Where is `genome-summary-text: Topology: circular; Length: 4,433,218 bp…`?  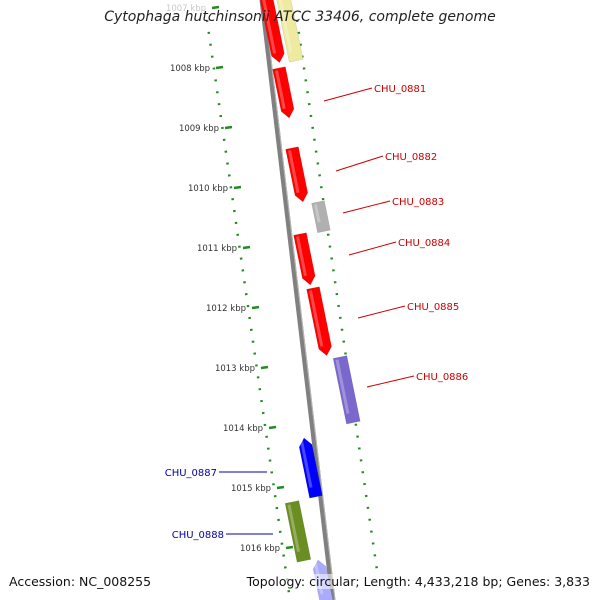
genome-summary-text: Topology: circular; Length: 4,433,218 bp… is located at coordinates (418, 581).